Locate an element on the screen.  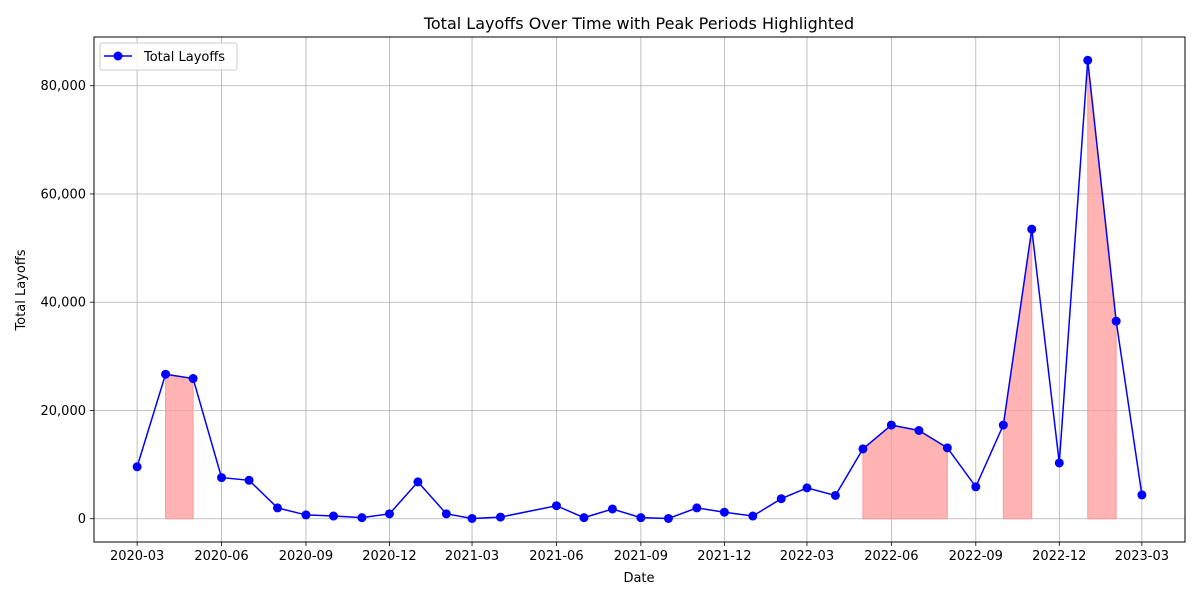
y-tick-label: 0 is located at coordinates (82, 519).